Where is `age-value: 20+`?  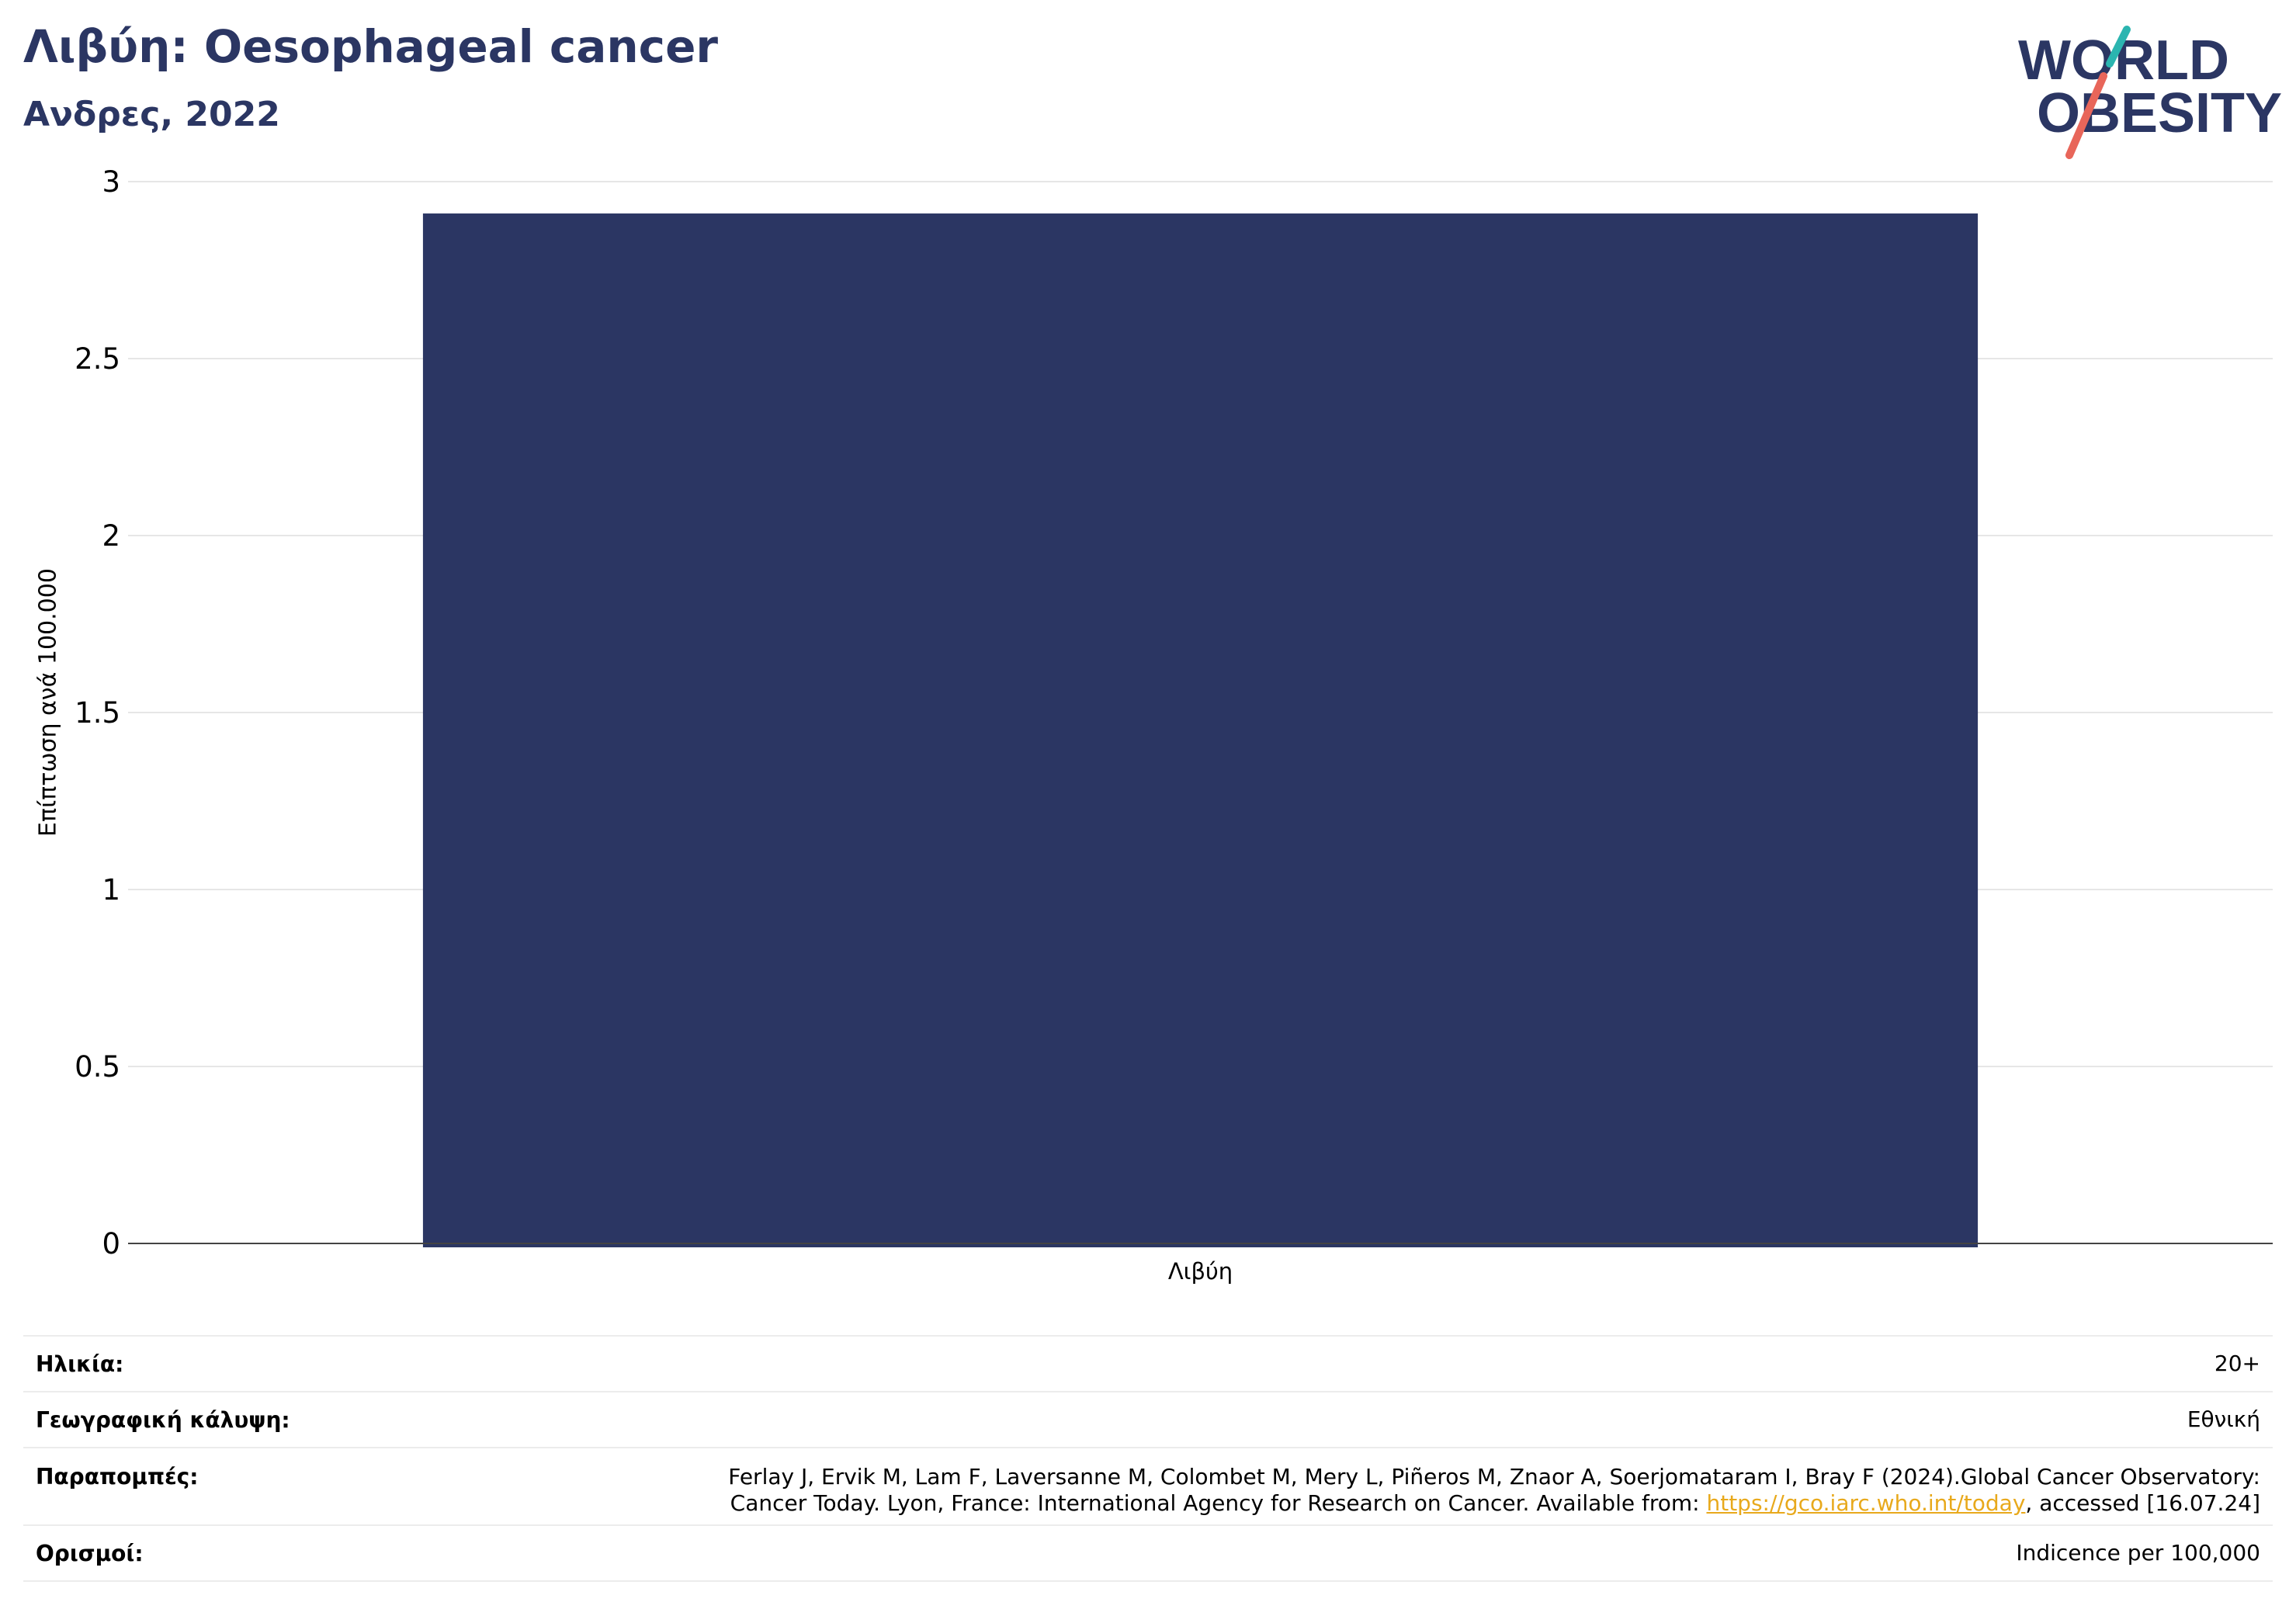
age-value: 20+ is located at coordinates (1319, 1363).